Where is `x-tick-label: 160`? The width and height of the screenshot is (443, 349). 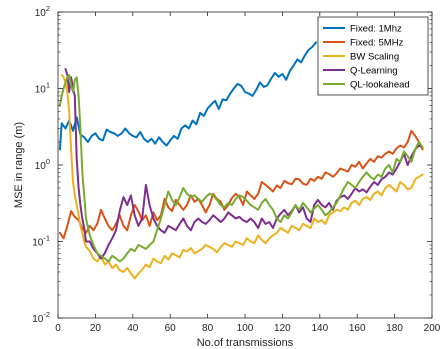 x-tick-label: 160 is located at coordinates (357, 328).